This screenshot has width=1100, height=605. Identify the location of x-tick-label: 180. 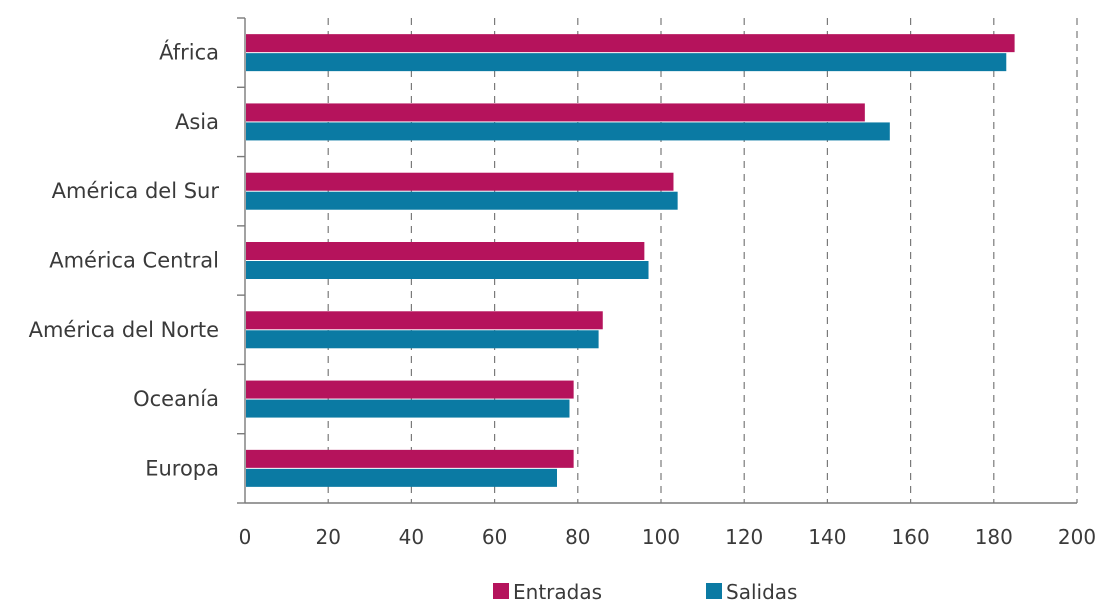
(994, 537).